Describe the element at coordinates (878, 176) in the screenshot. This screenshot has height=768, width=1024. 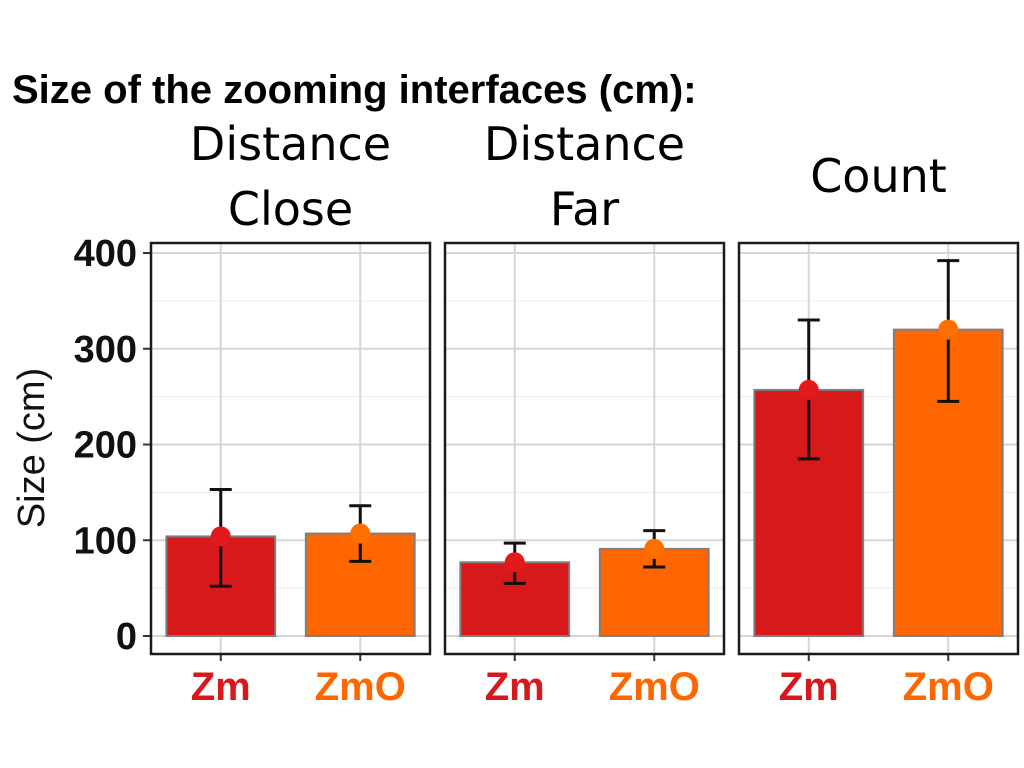
I see `facet-title-line: Count` at that location.